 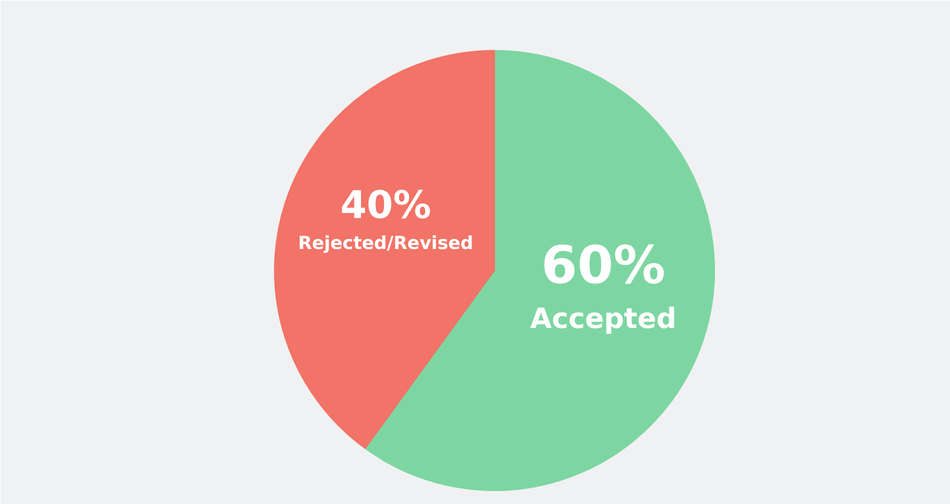 What do you see at coordinates (386, 205) in the screenshot?
I see `data-label: 40%` at bounding box center [386, 205].